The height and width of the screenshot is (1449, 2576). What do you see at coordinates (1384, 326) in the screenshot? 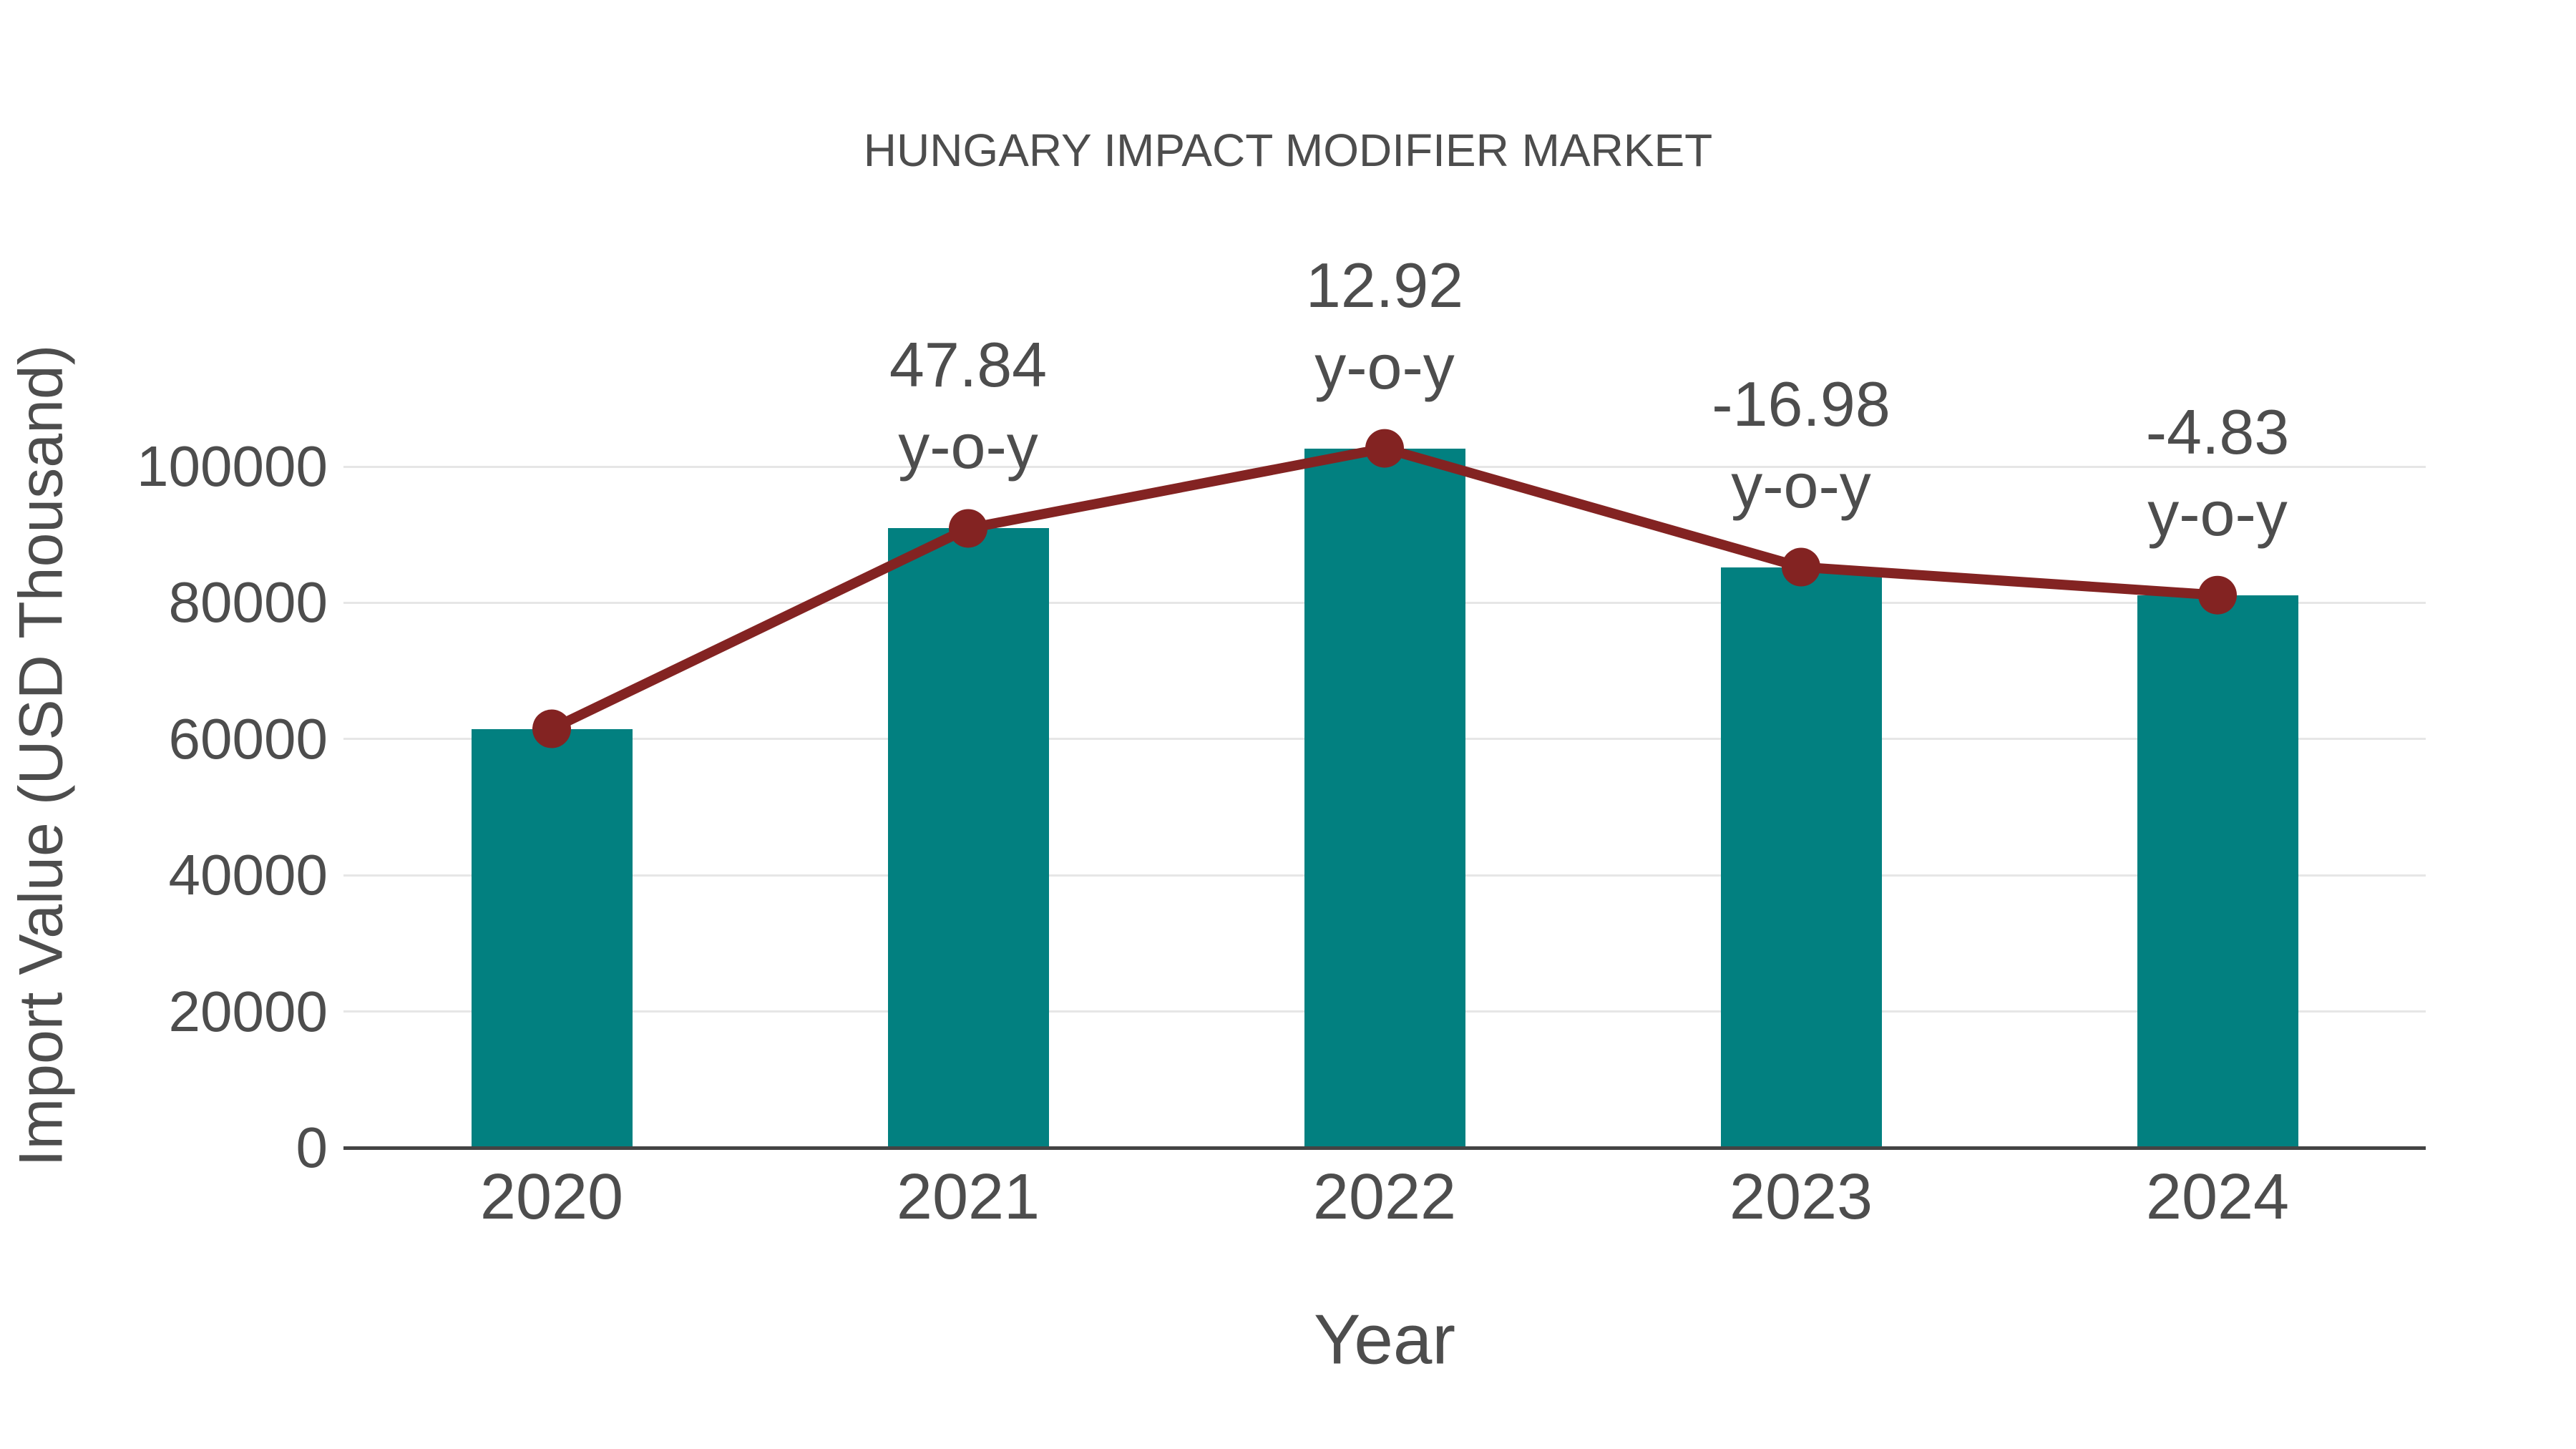
I see `yoy-annotation-2022: 12.92 y-o-y` at bounding box center [1384, 326].